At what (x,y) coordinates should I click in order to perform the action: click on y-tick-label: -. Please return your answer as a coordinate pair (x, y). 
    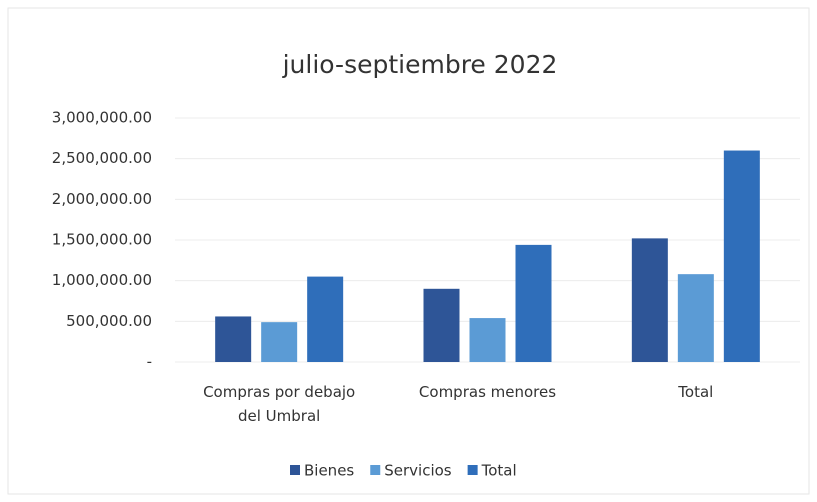
    Looking at the image, I should click on (149, 362).